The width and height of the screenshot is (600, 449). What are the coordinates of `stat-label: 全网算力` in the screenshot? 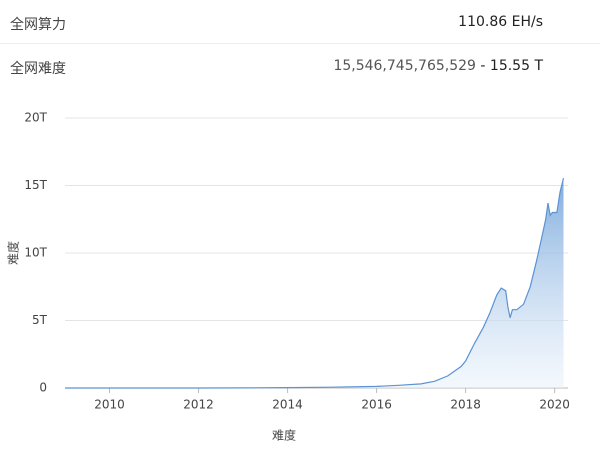 It's located at (38, 25).